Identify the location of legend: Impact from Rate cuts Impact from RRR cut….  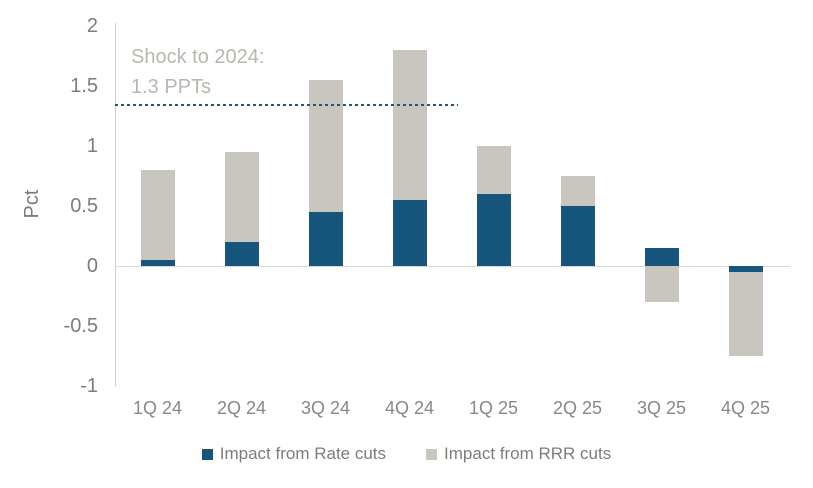
(406, 454).